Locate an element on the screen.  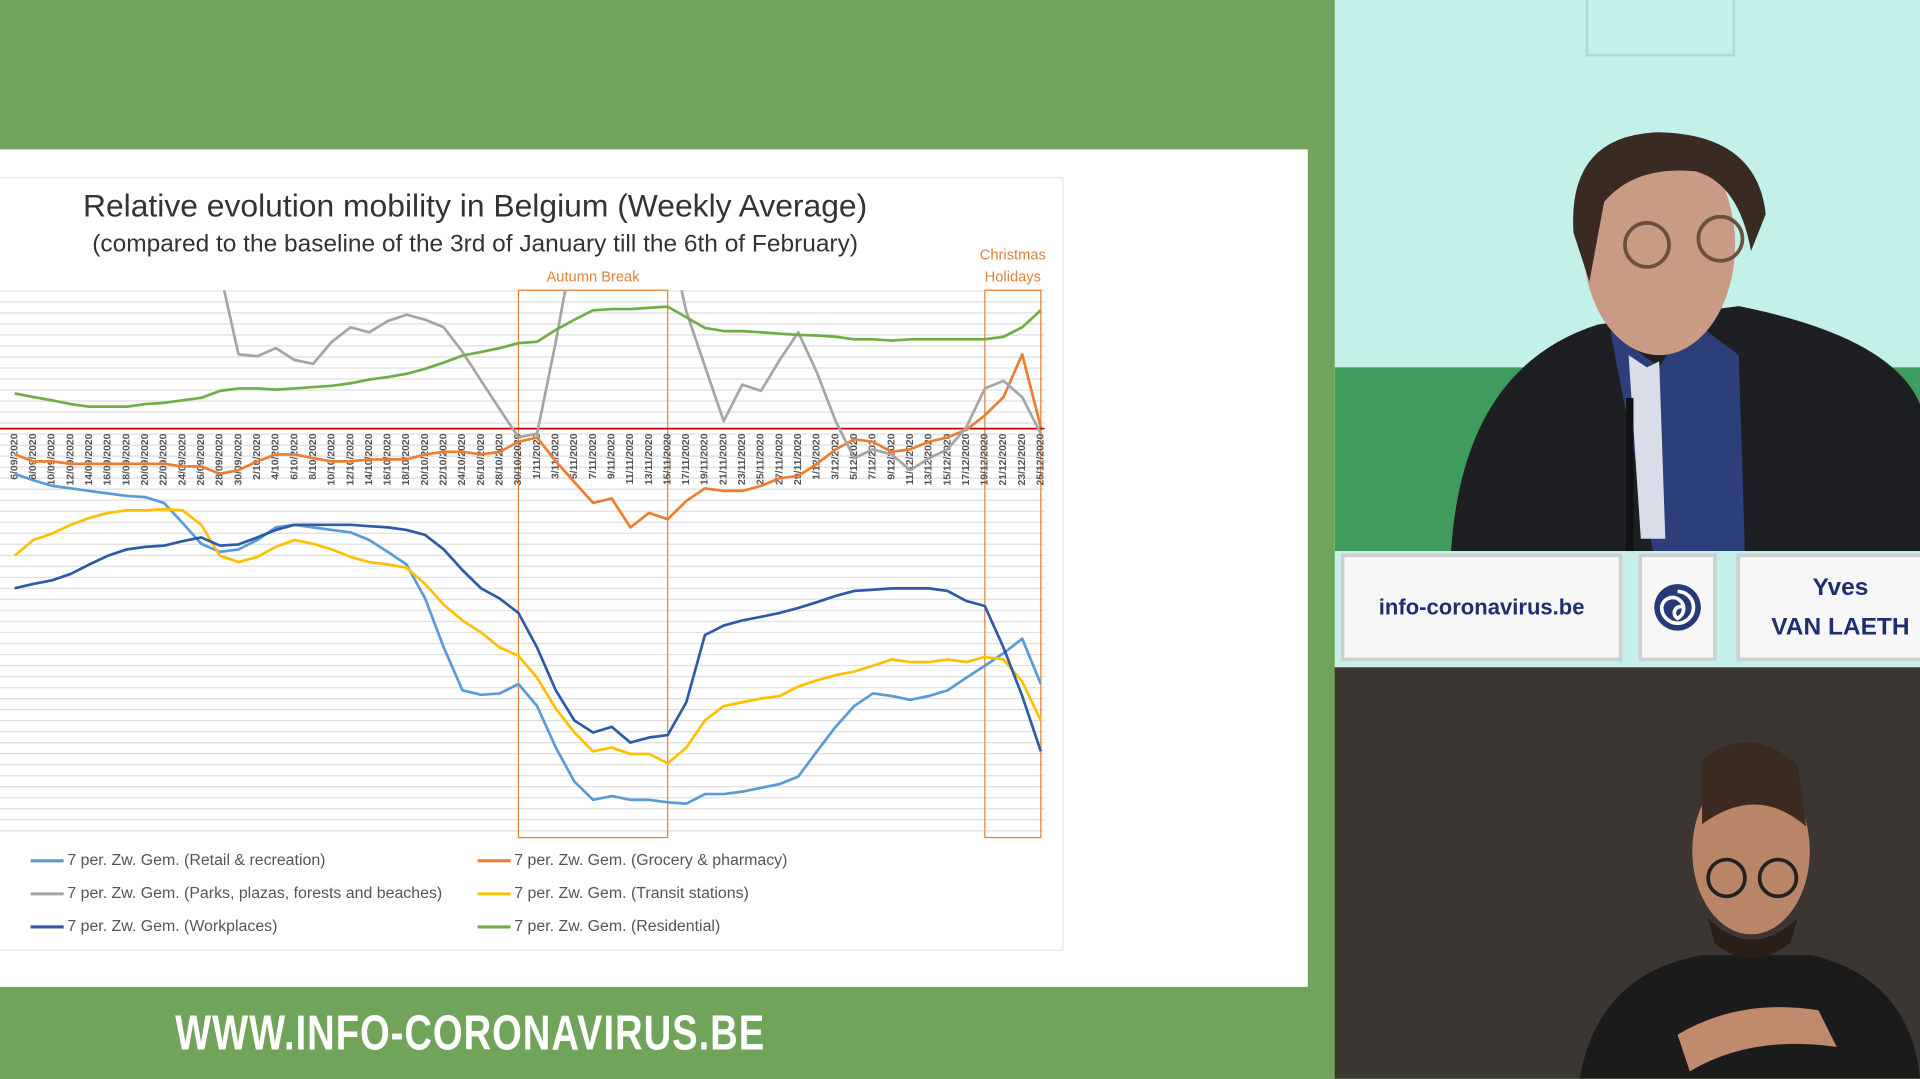
x-tick-label: 8/09/2020 is located at coordinates (33, 456).